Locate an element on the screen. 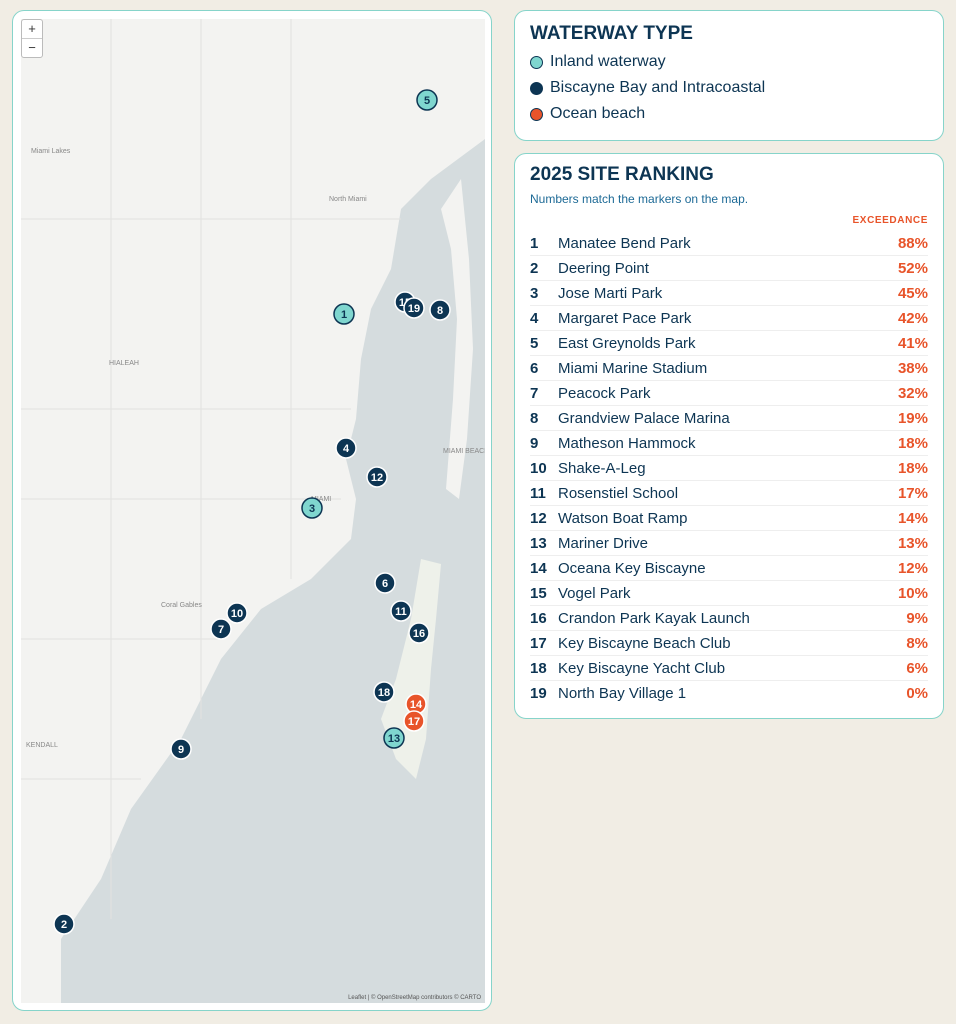 This screenshot has width=956, height=1024. key-biscayne is located at coordinates (411, 669).